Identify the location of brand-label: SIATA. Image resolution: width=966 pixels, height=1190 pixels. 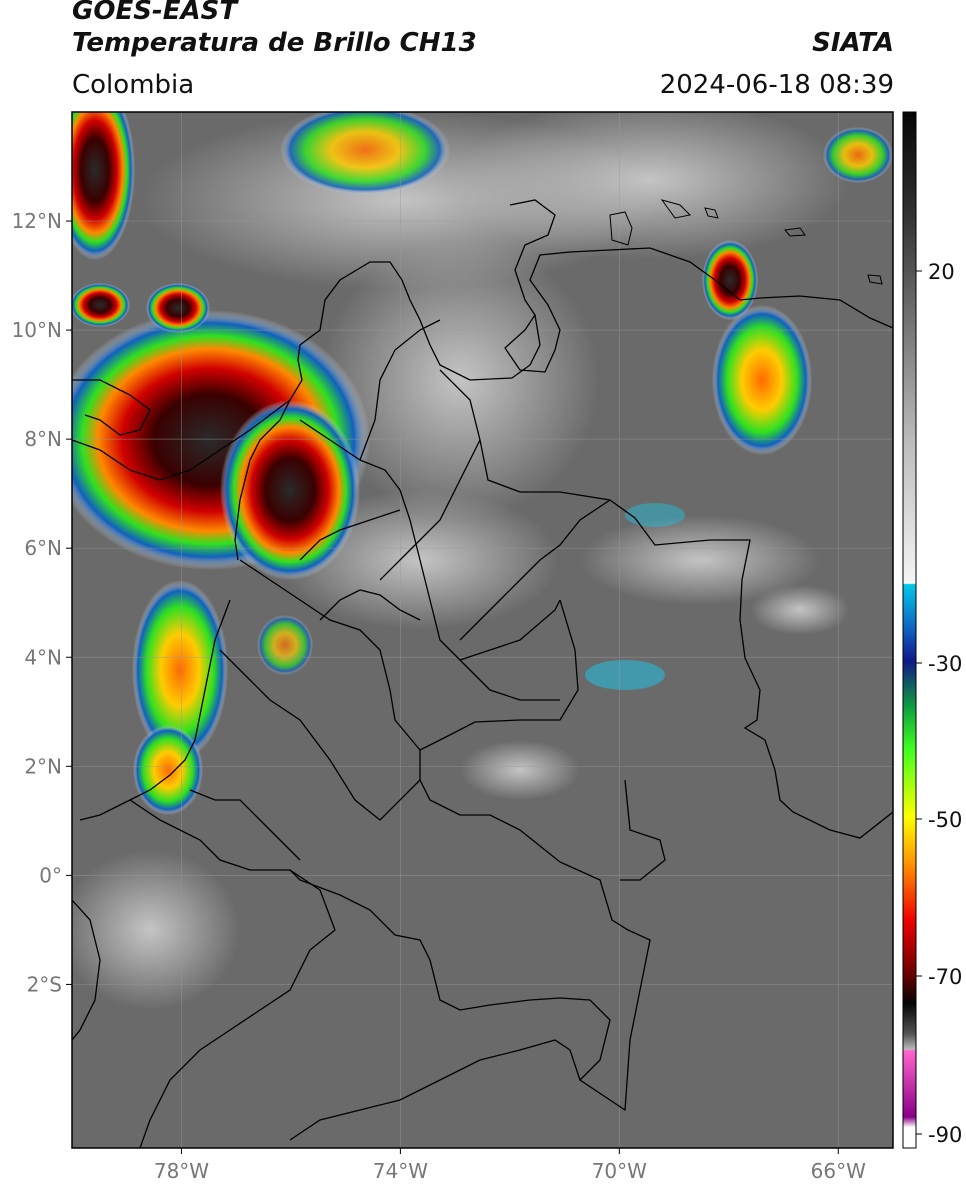
(853, 43).